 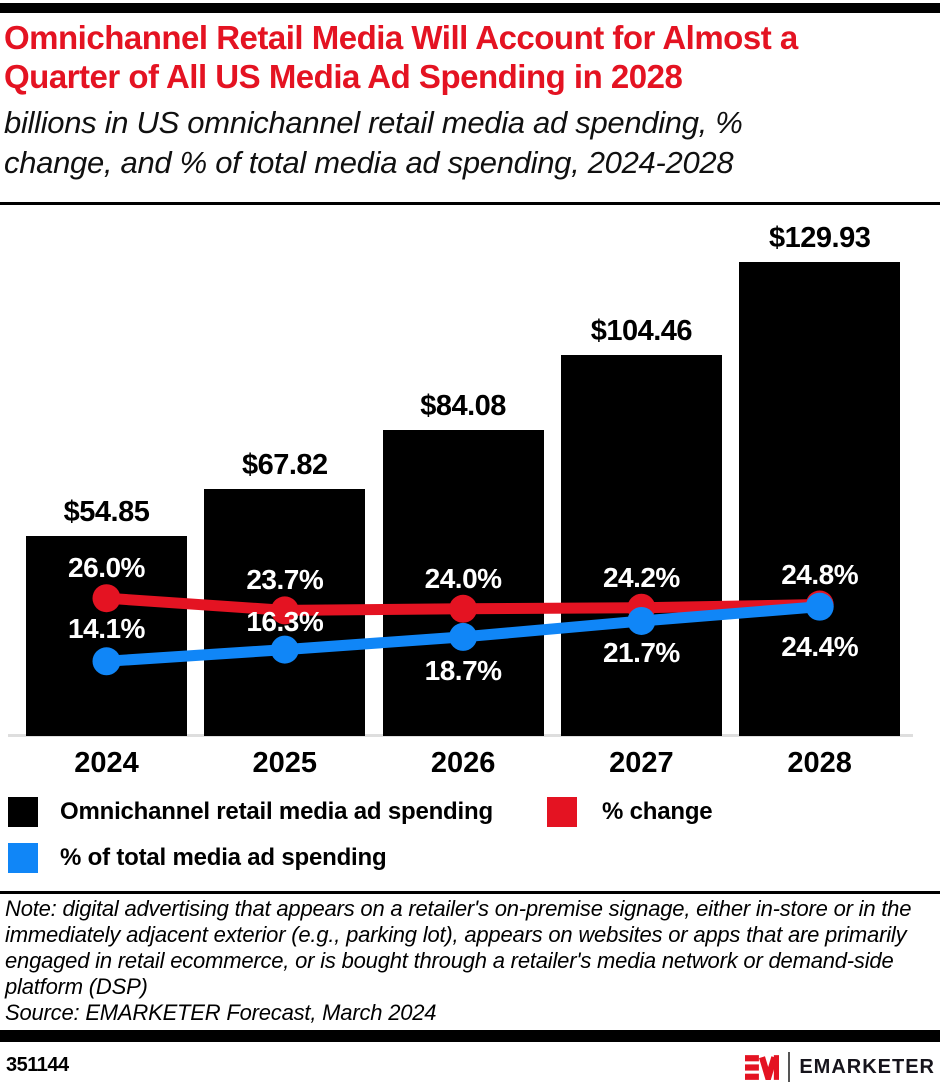 What do you see at coordinates (463, 405) in the screenshot?
I see `bar-value-label: $84.08` at bounding box center [463, 405].